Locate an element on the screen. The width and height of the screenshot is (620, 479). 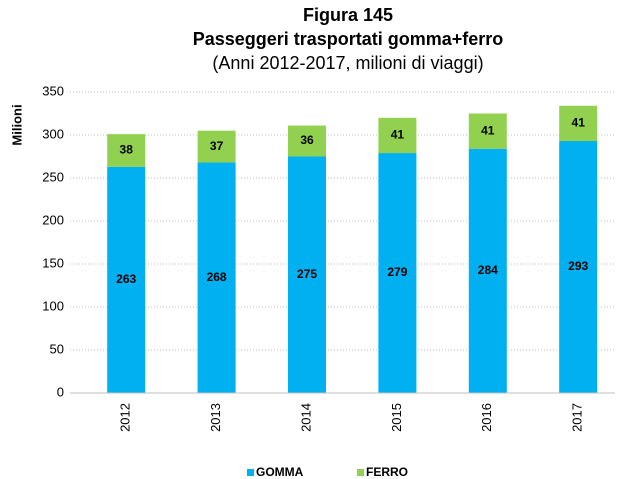
x-tick-label: 2012 is located at coordinates (125, 417).